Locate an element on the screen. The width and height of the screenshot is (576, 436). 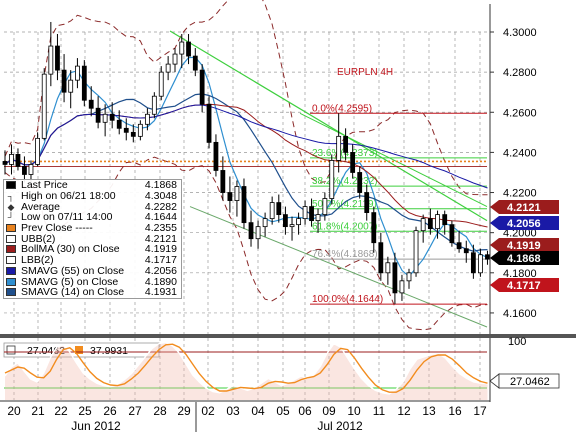
panel-separator is located at coordinates (288, 336).